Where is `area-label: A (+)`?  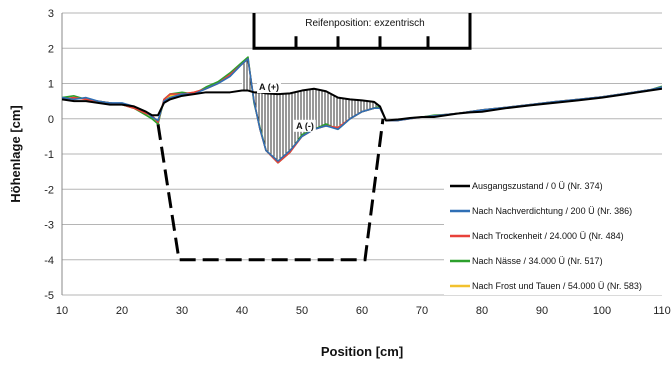 area-label: A (+) is located at coordinates (269, 87).